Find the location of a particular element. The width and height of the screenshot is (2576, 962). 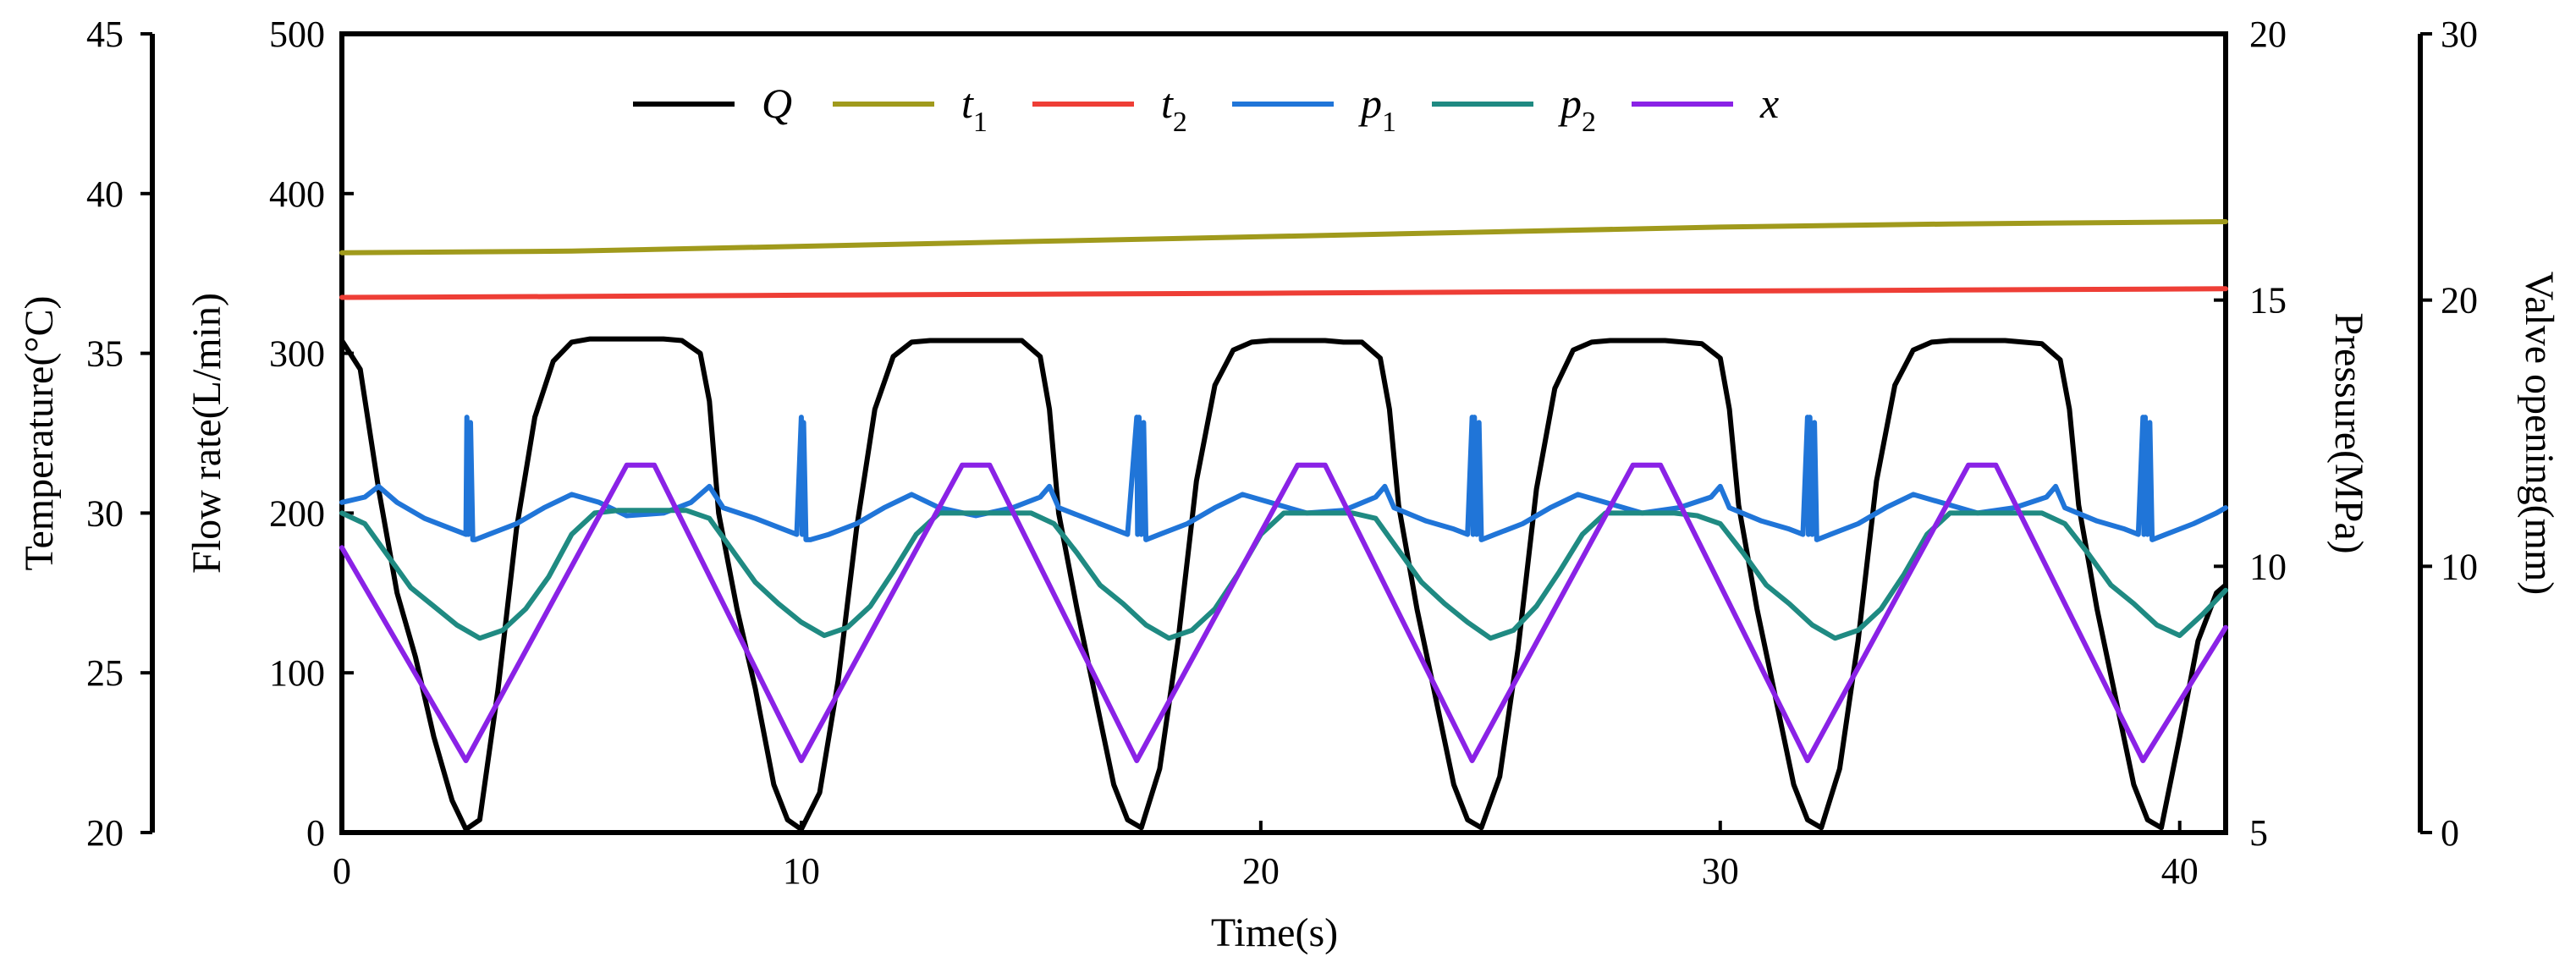

flow-tick-label: 500 is located at coordinates (297, 34).